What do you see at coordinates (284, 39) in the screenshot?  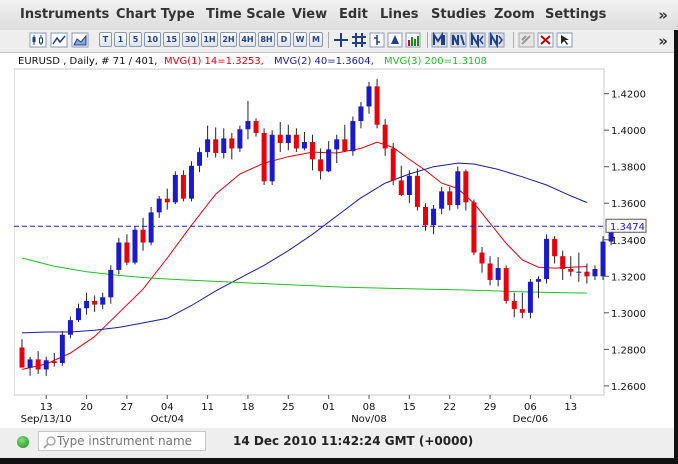 I see `period-daily-button: D` at bounding box center [284, 39].